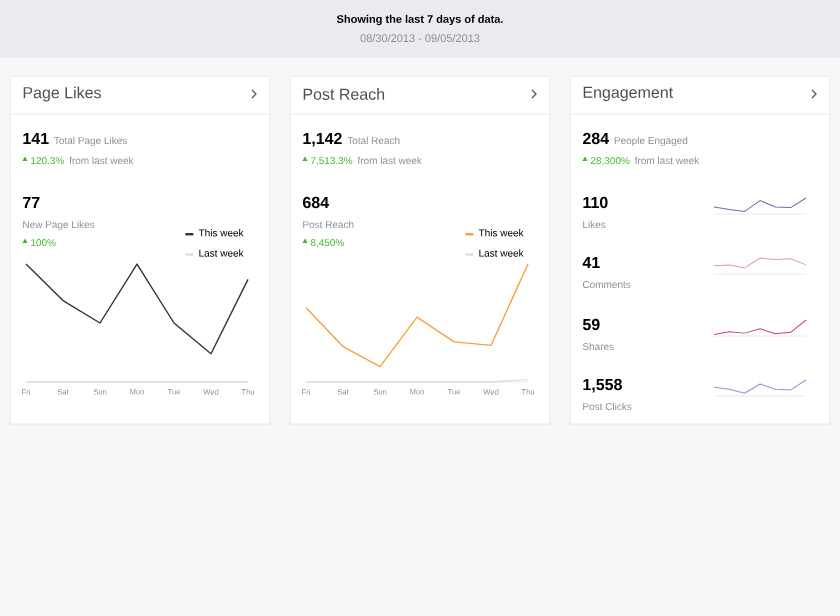  I want to click on text: 684, so click(316, 202).